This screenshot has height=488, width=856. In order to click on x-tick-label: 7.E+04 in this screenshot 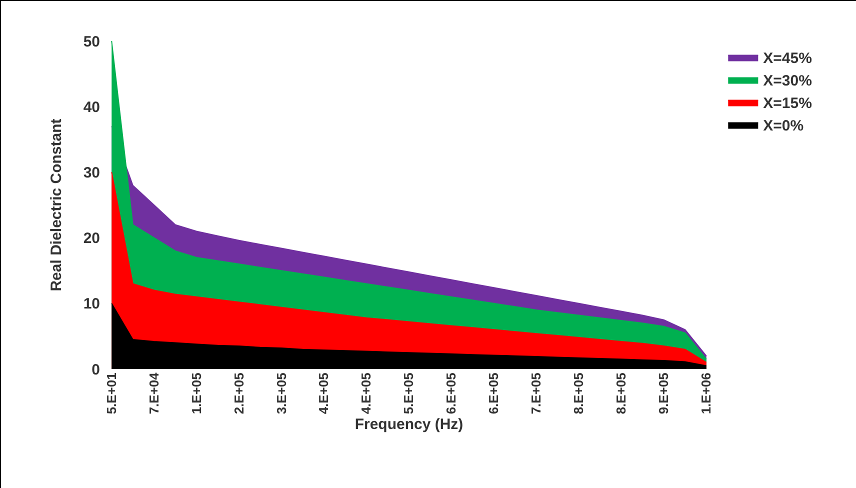, I will do `click(154, 393)`.